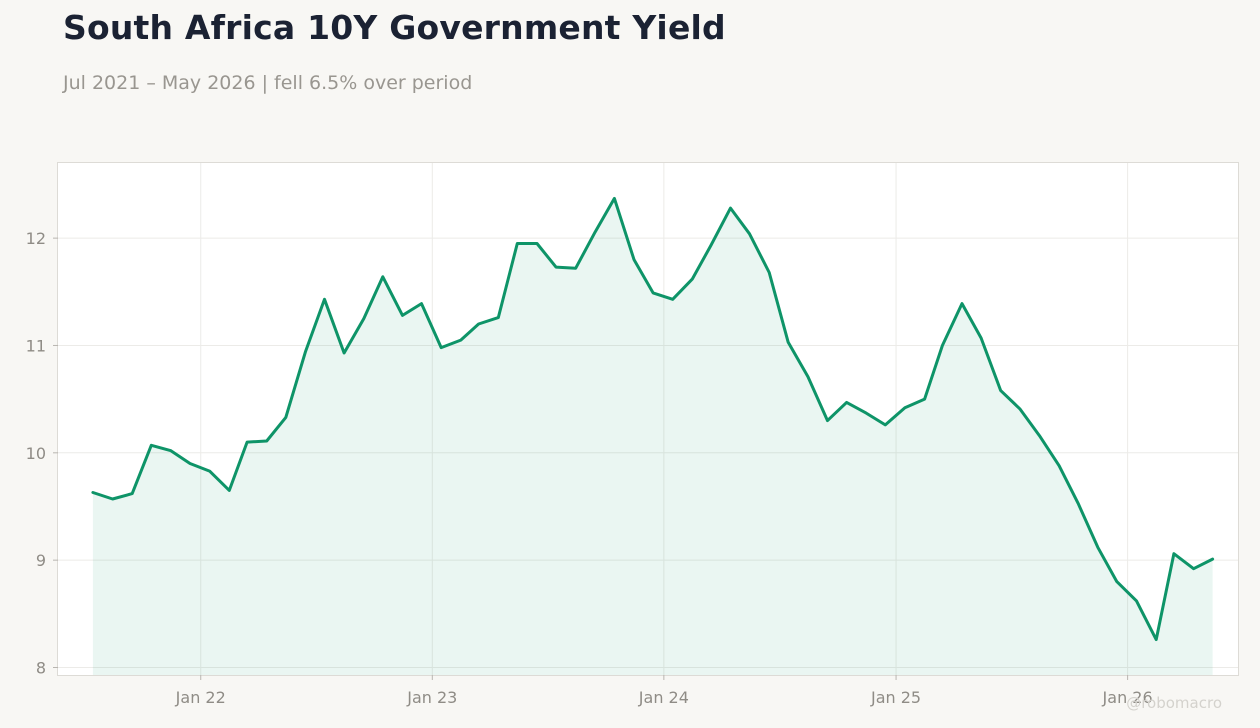 The width and height of the screenshot is (1260, 728). Describe the element at coordinates (1174, 703) in the screenshot. I see `watermark: @robomacro` at that location.